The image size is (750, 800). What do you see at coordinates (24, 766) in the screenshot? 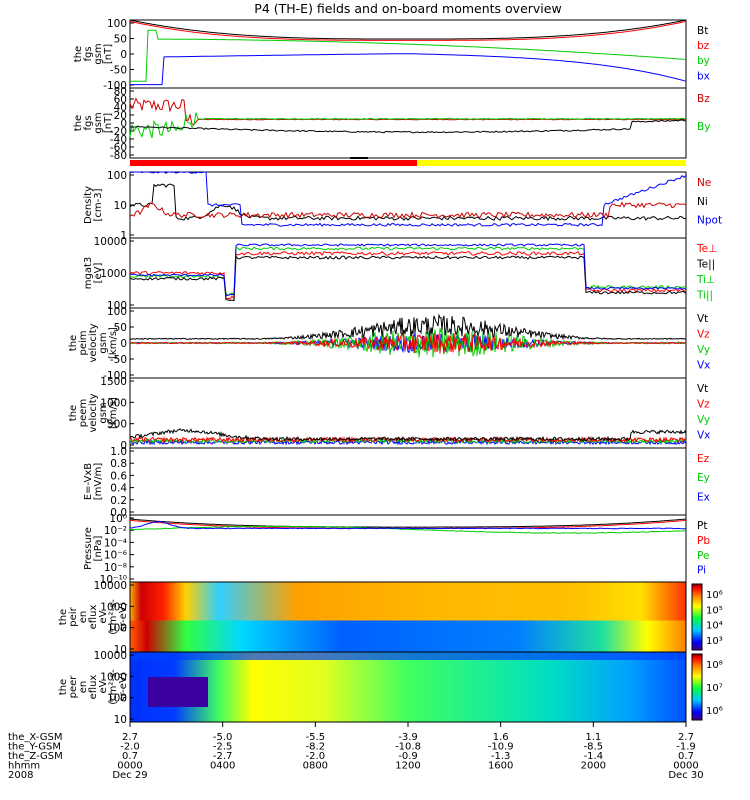
I see `footer-row-label: hhmm` at bounding box center [24, 766].